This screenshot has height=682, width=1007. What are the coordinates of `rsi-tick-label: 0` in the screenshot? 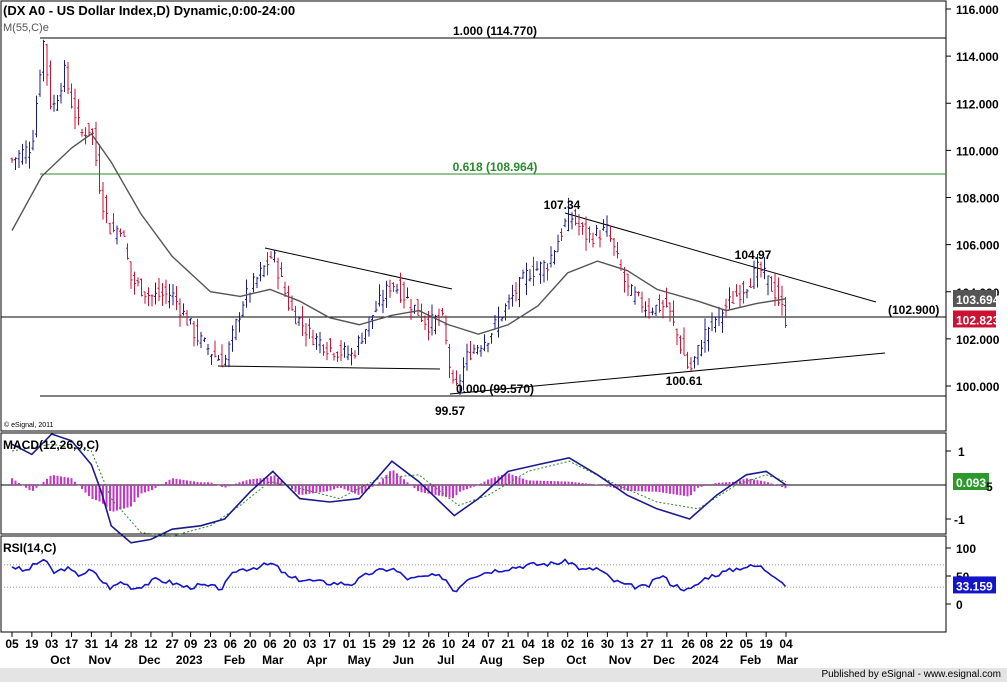 It's located at (959, 605).